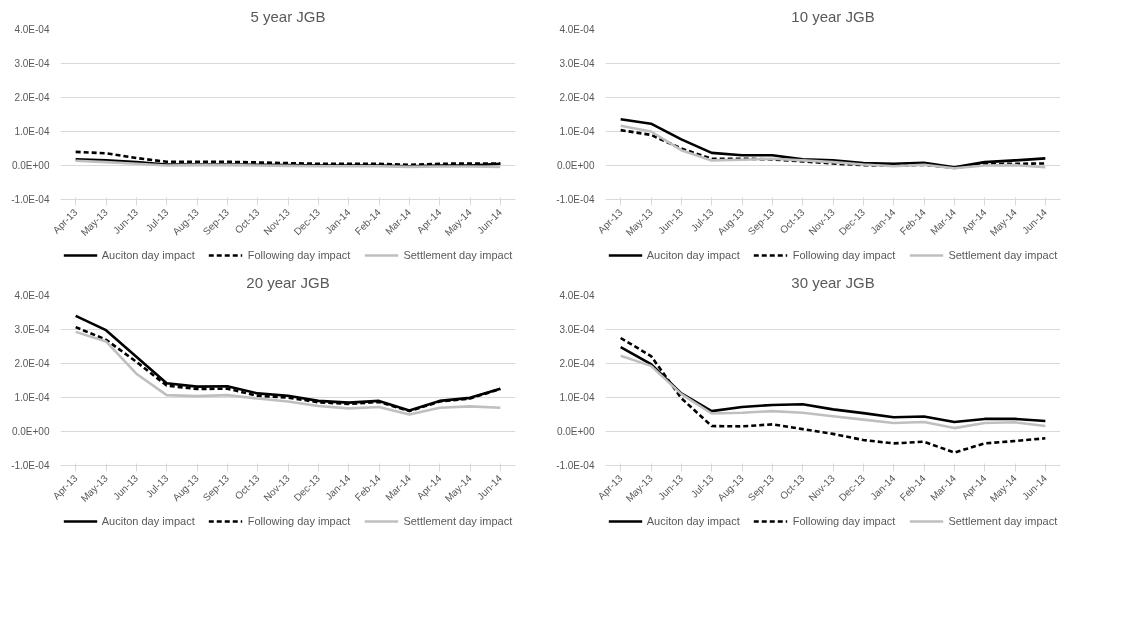  Describe the element at coordinates (288, 16) in the screenshot. I see `chart-title: 5 year JGB` at that location.